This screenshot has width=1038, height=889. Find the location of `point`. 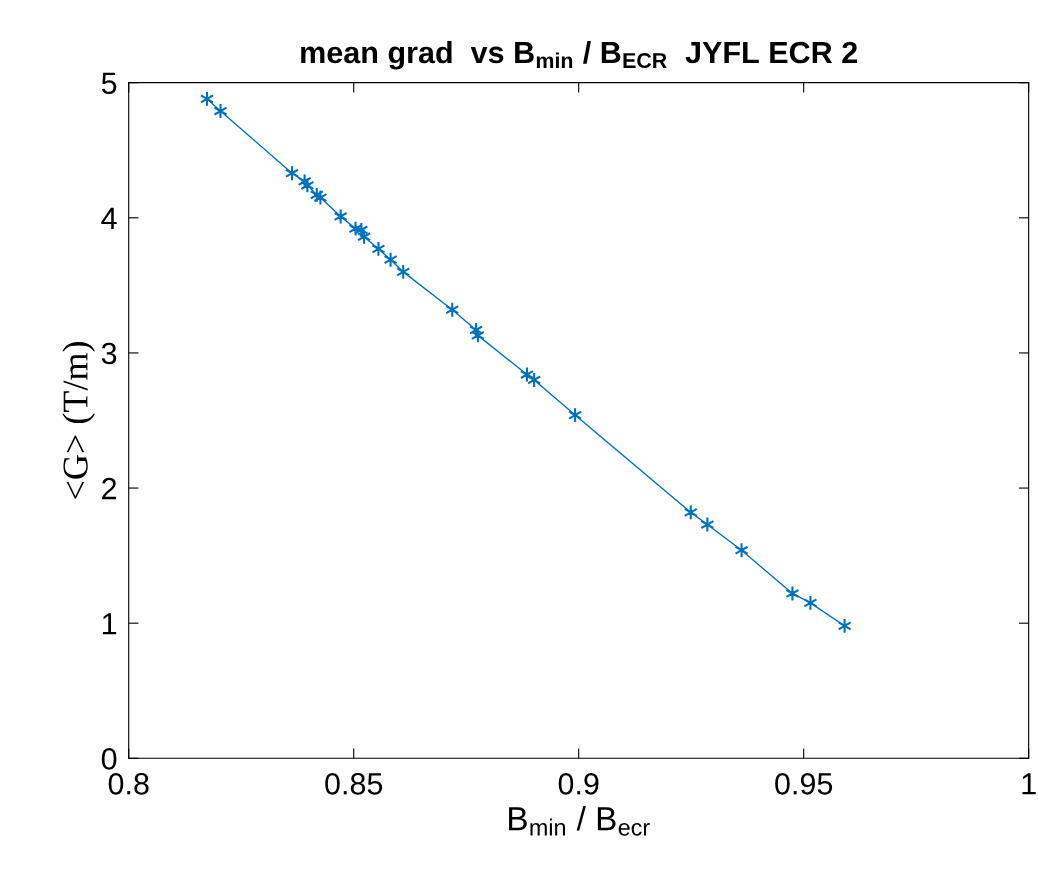

point is located at coordinates (220, 111).